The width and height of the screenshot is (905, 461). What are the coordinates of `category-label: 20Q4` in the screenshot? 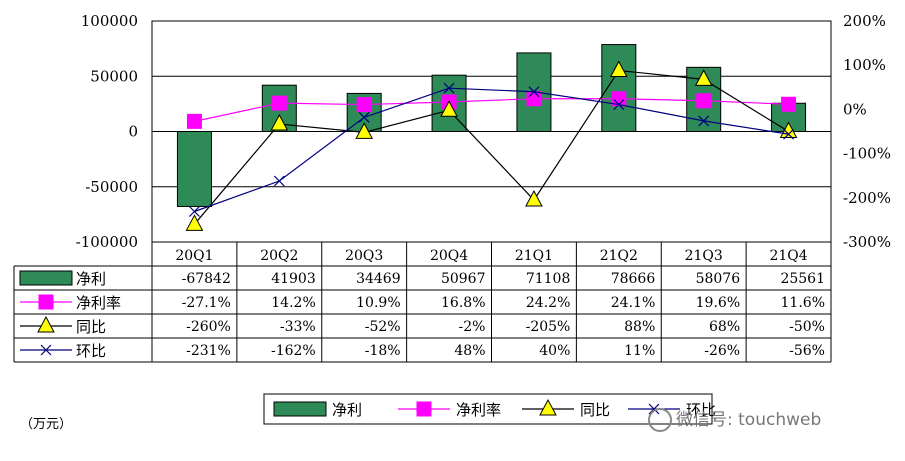 It's located at (449, 256).